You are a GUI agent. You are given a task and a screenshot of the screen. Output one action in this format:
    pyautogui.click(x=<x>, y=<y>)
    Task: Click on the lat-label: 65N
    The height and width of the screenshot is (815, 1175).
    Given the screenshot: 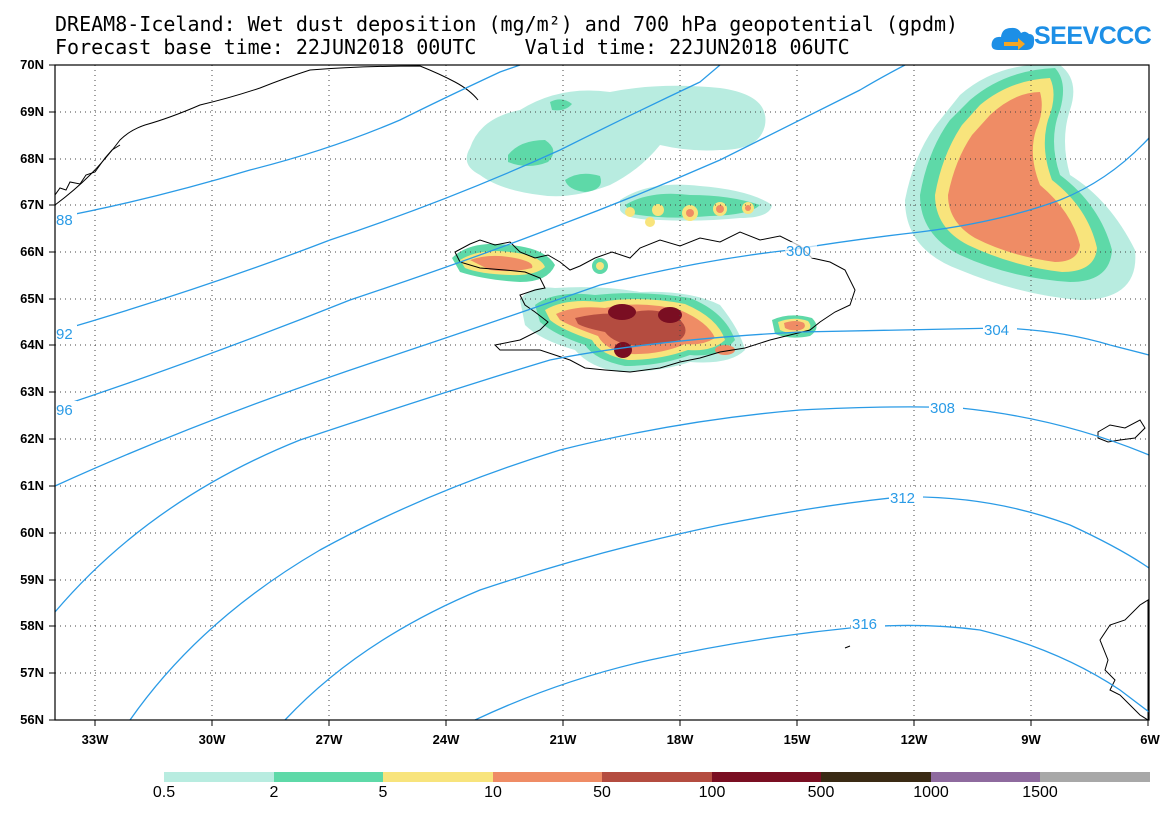 What is the action you would take?
    pyautogui.click(x=32, y=298)
    